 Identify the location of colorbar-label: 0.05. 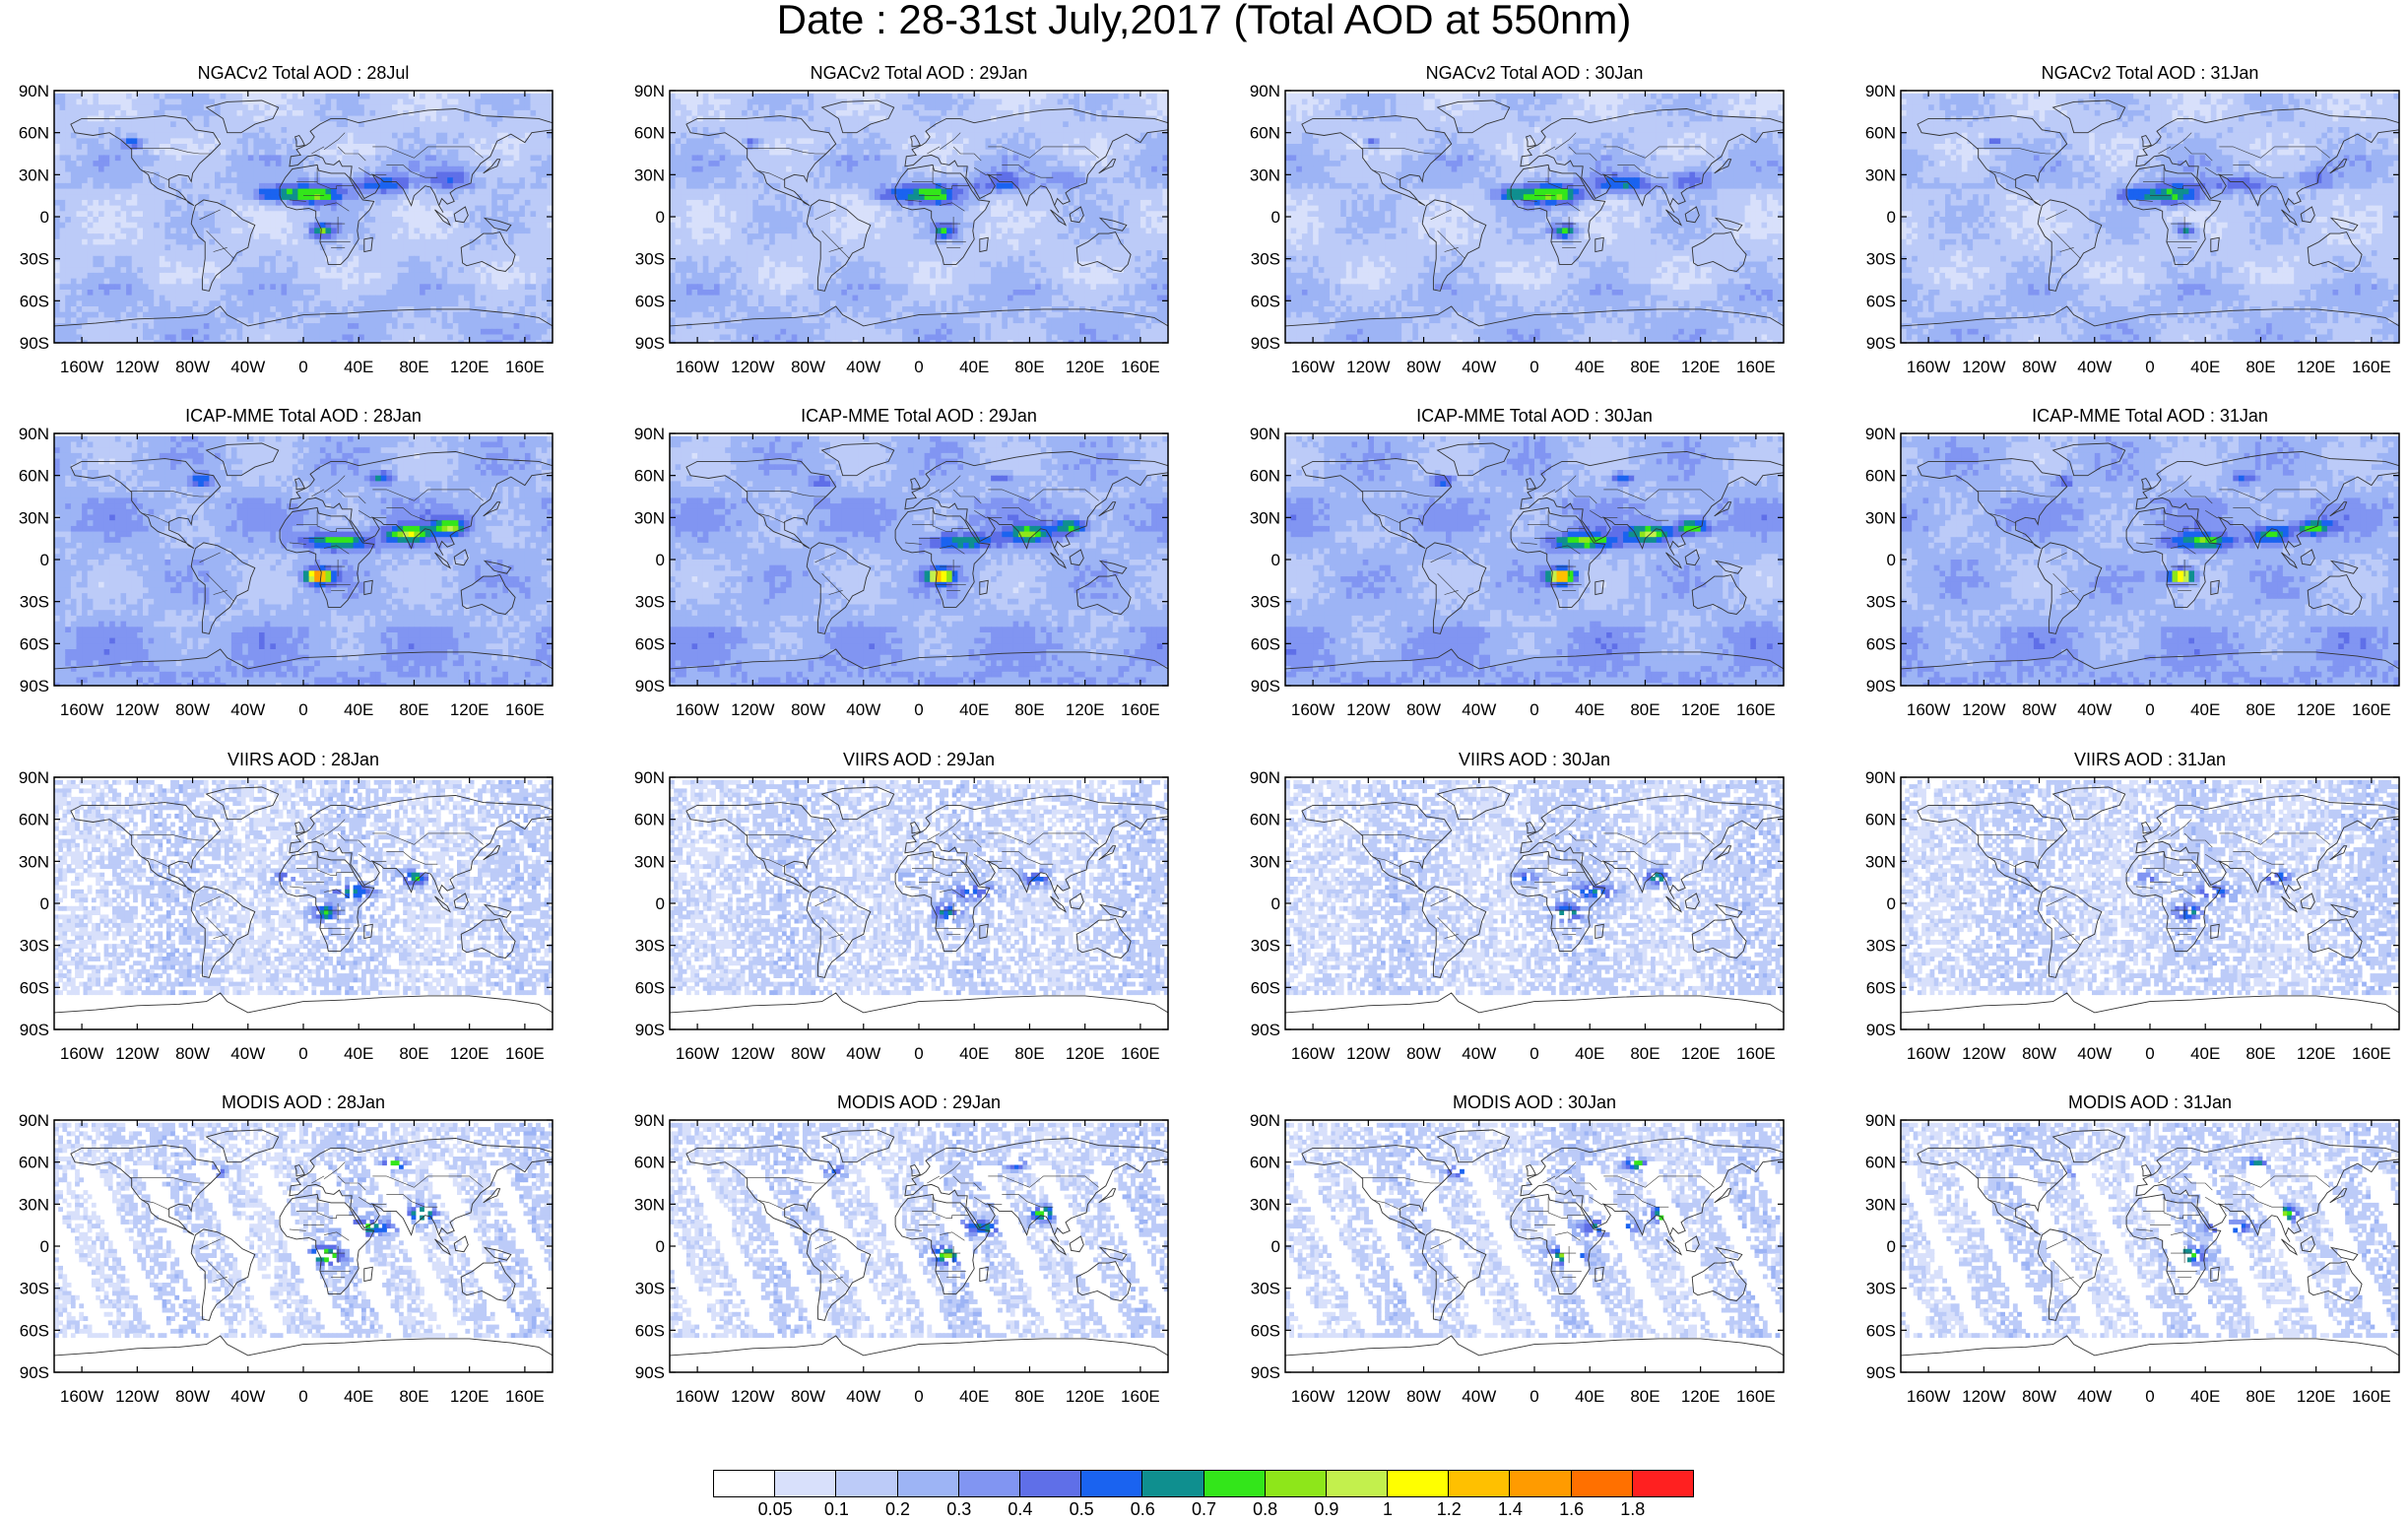
(775, 1509).